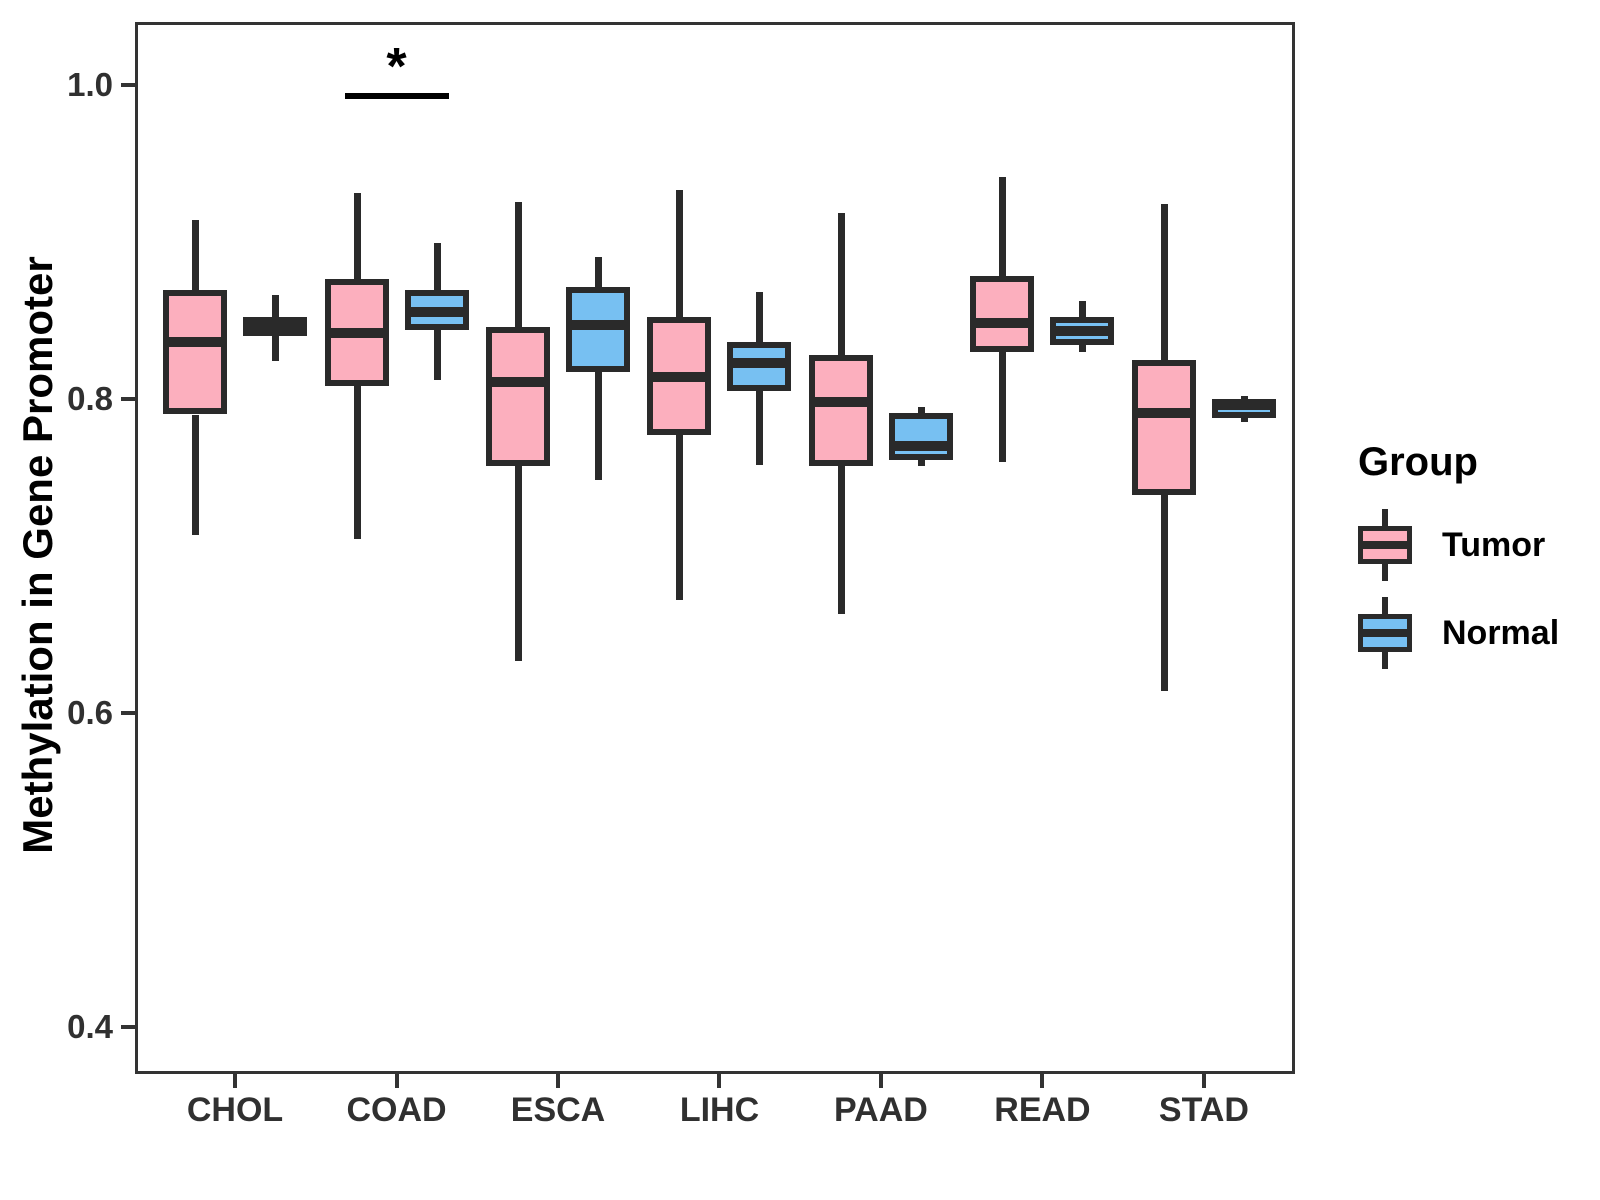 The image size is (1600, 1200). I want to click on x-axis-tick-label: PAAD, so click(881, 1110).